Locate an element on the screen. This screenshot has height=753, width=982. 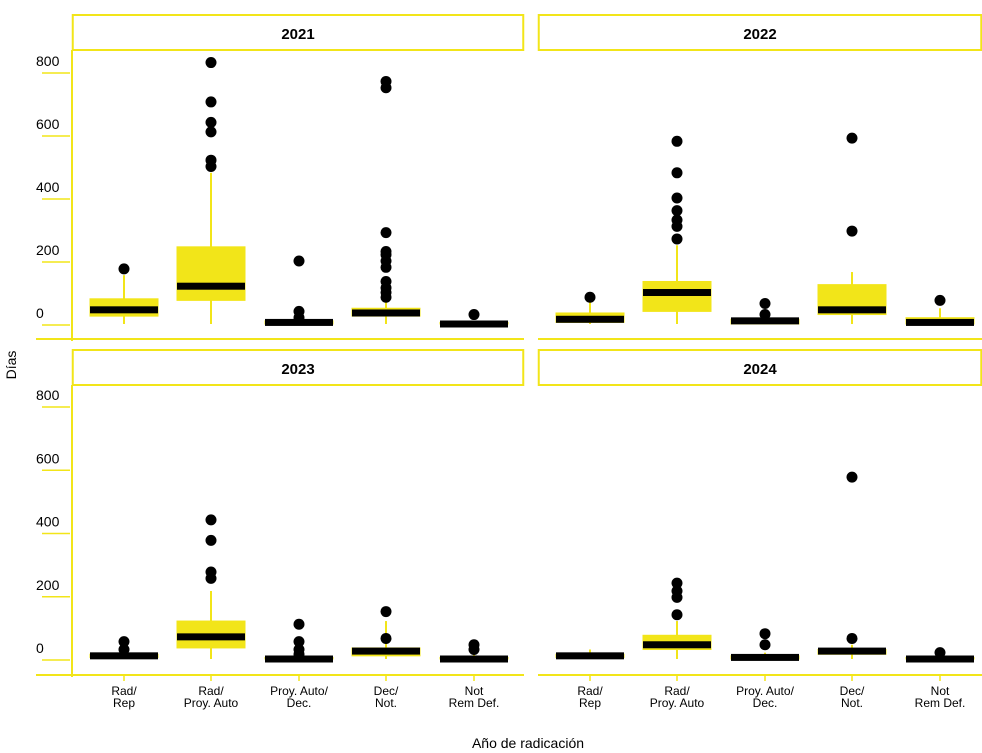
x-tick-label: Rad/Proy. Auto is located at coordinates (211, 697).